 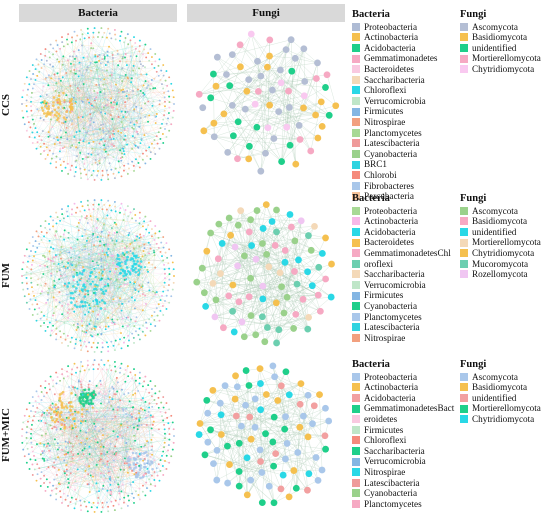 I want to click on legend-label: Saccharibacteria, so click(x=394, y=79).